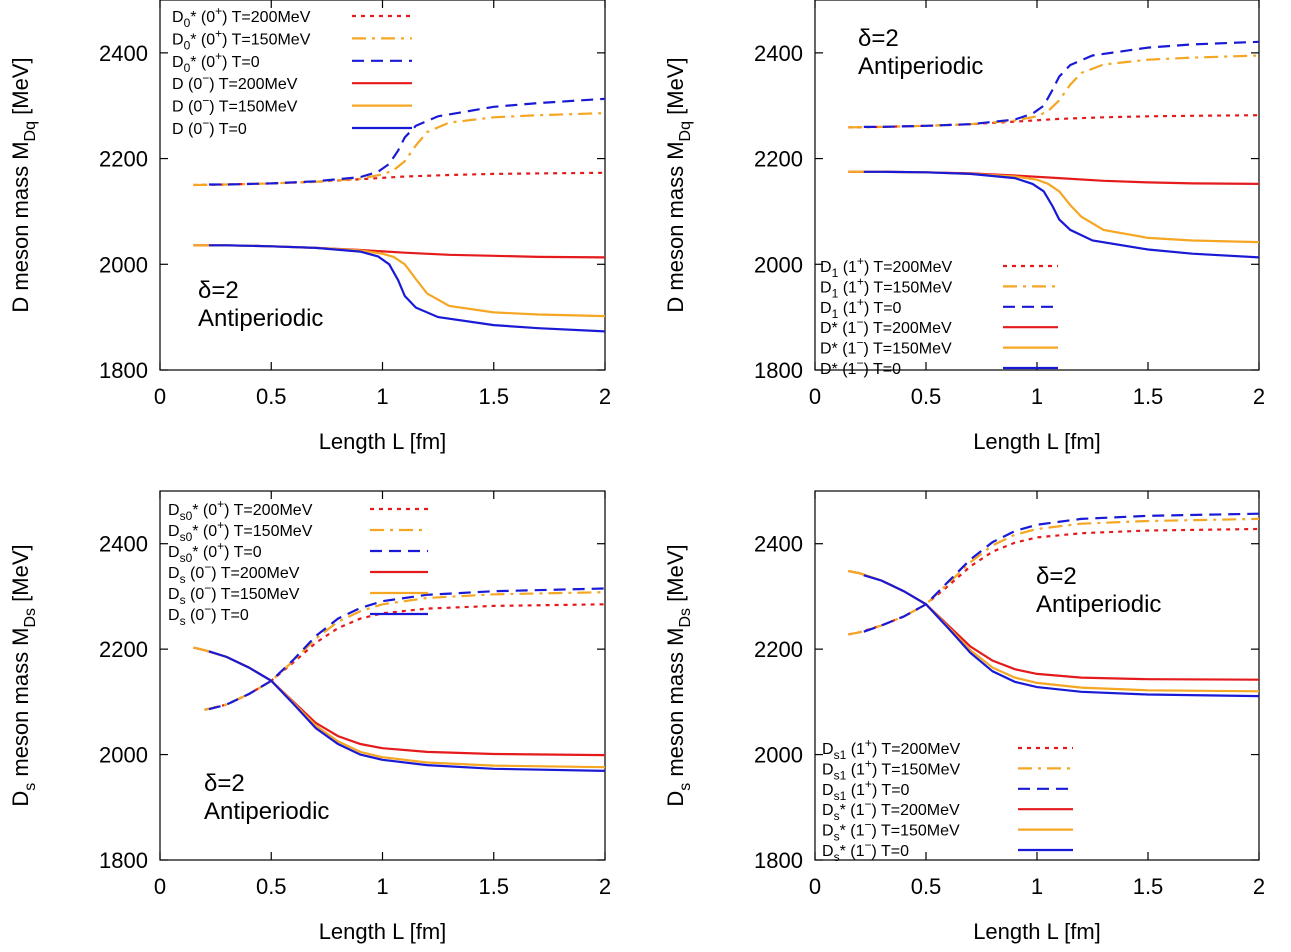  What do you see at coordinates (891, 810) in the screenshot?
I see `legend-label: Ds* (1−) T=200MeV` at bounding box center [891, 810].